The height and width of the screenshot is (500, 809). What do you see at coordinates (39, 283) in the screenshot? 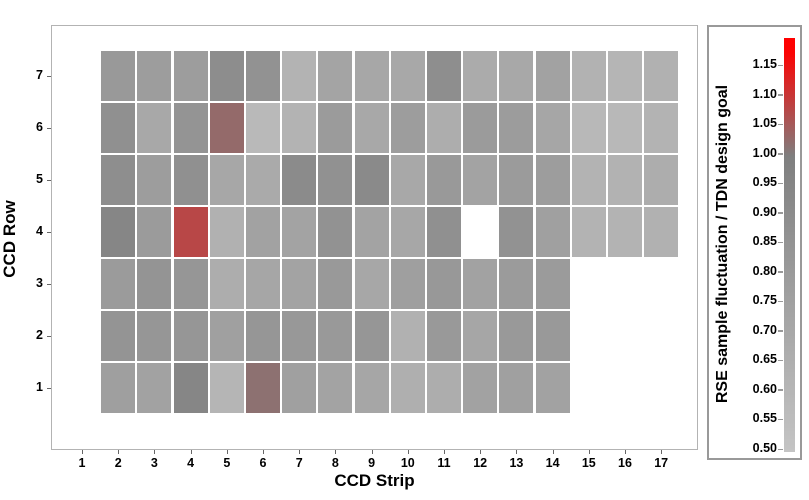
I see `y-tick-label: 3` at bounding box center [39, 283].